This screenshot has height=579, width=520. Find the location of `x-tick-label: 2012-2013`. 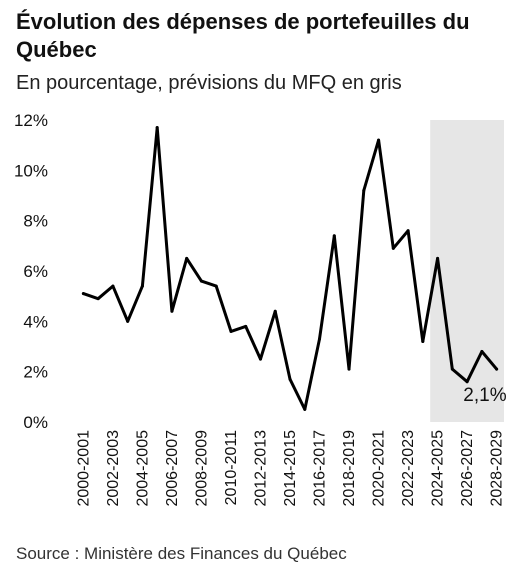

x-tick-label: 2012-2013 is located at coordinates (260, 468).